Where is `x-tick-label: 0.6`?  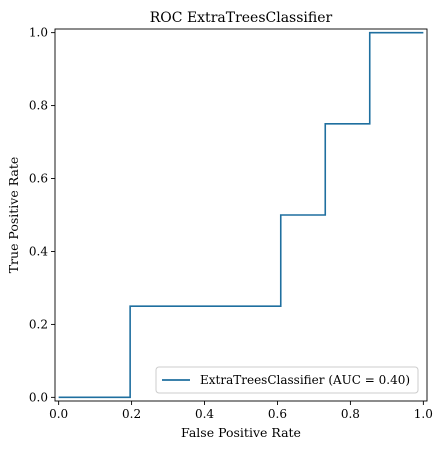
x-tick-label: 0.6 is located at coordinates (277, 414).